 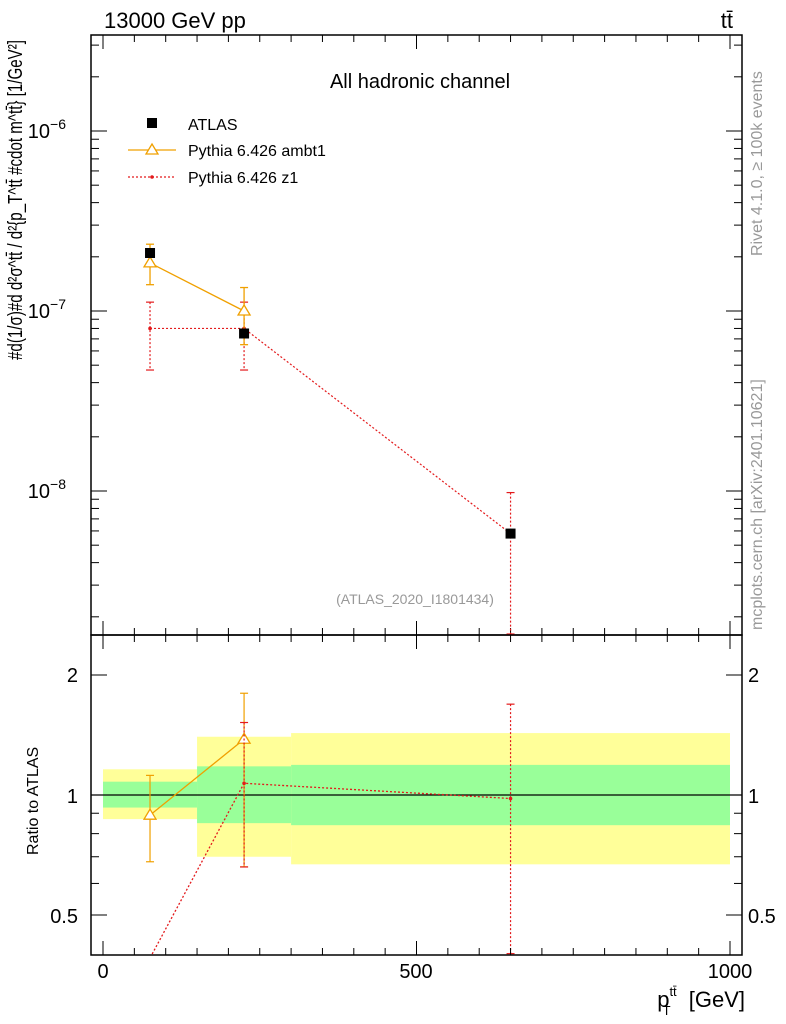 What do you see at coordinates (415, 972) in the screenshot?
I see `x-tick-label-500: 500` at bounding box center [415, 972].